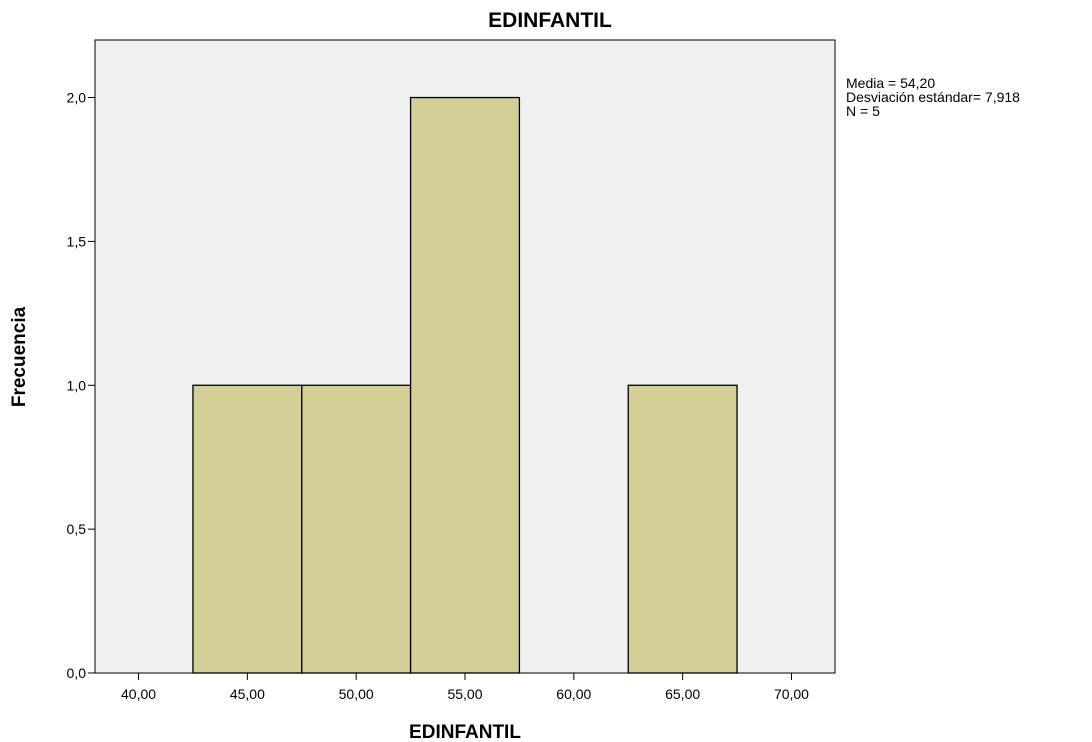 This screenshot has height=742, width=1092. I want to click on x-axis-title: EDINFANTIL, so click(465, 732).